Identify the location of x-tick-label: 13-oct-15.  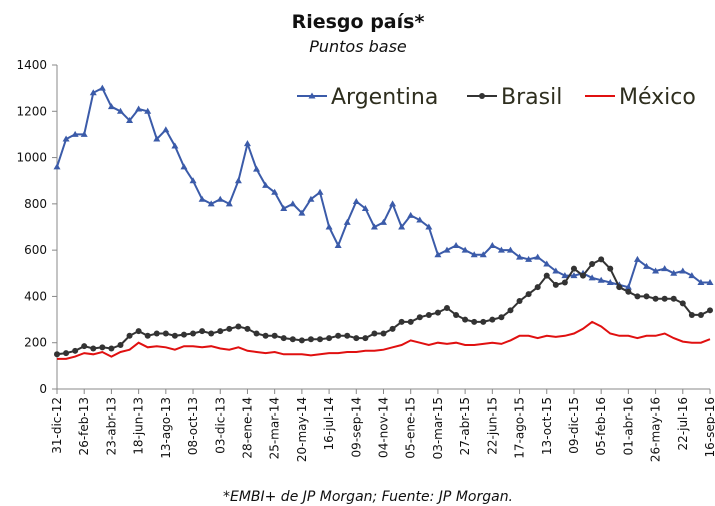
(547, 426).